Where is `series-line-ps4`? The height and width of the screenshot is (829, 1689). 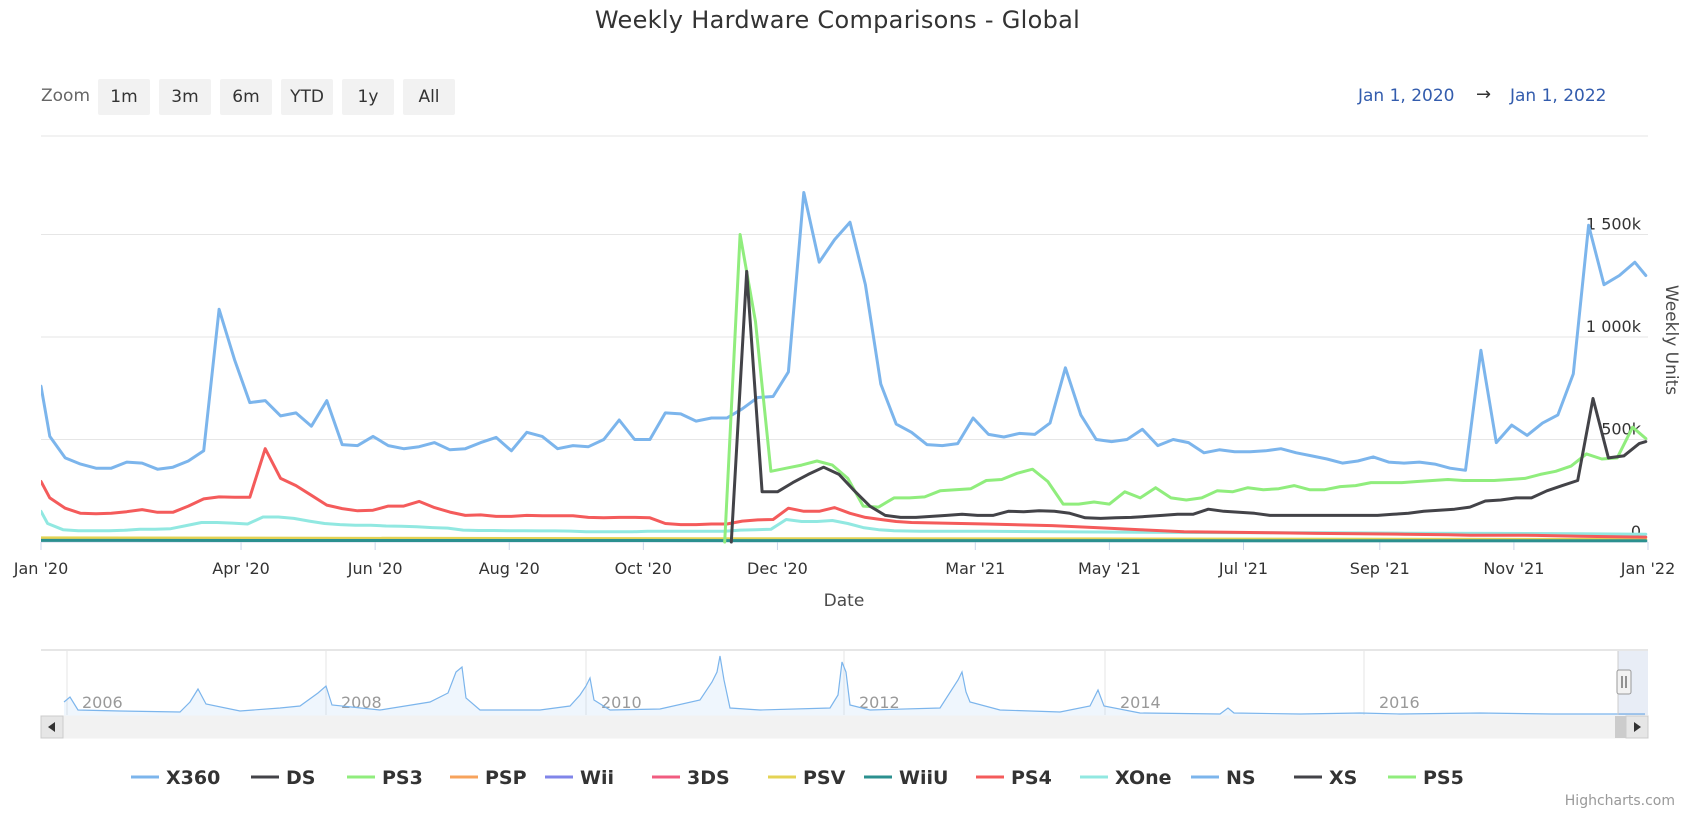
series-line-ps4 is located at coordinates (844, 493).